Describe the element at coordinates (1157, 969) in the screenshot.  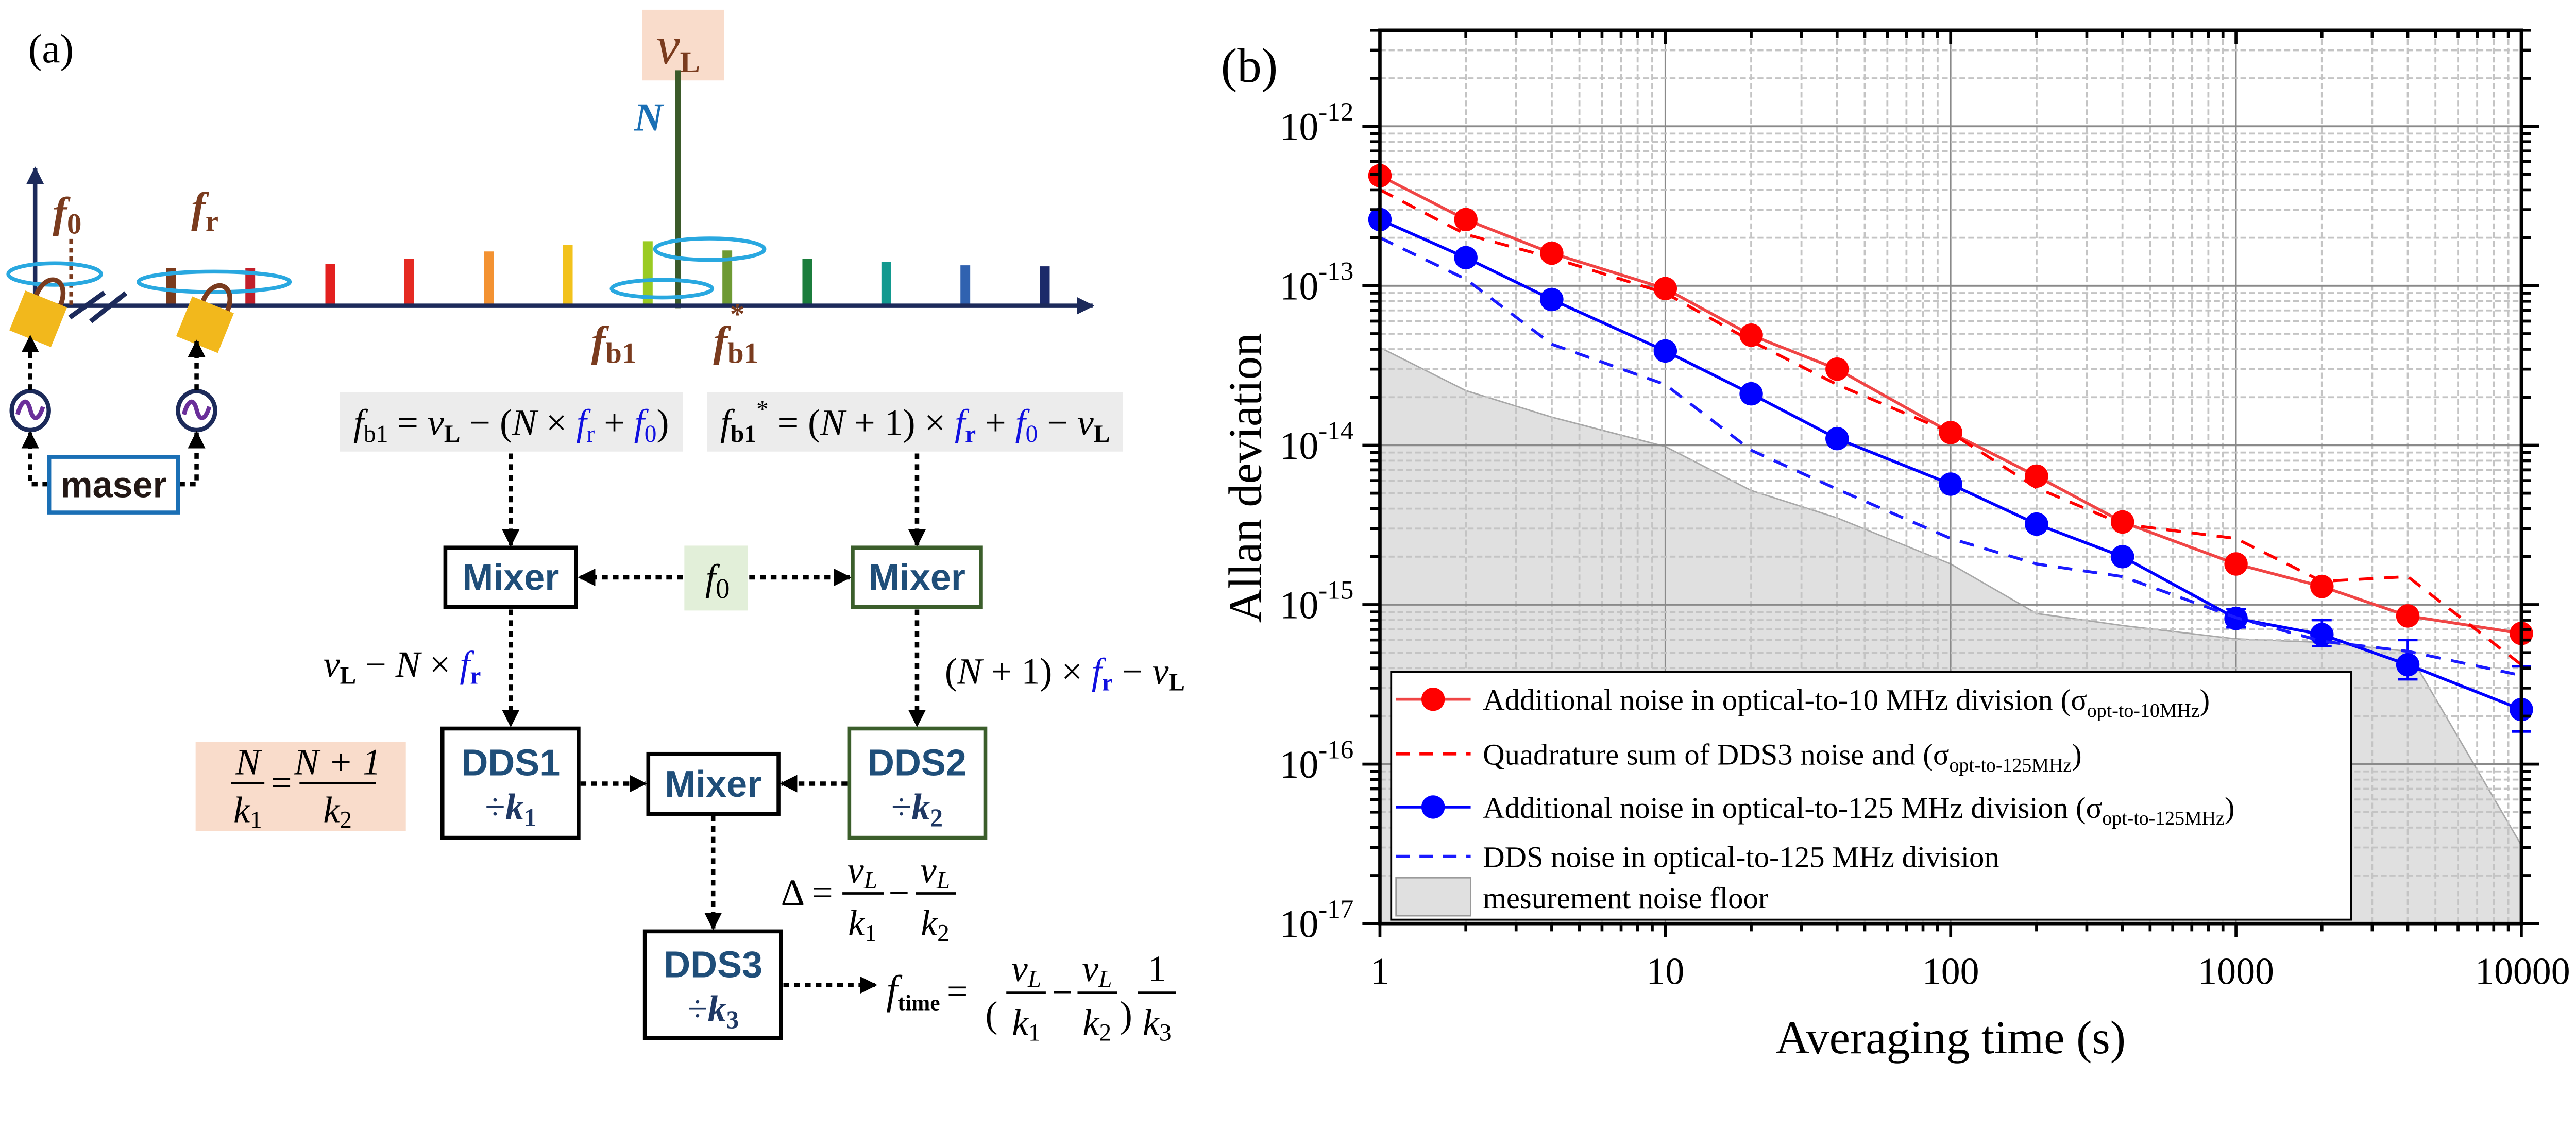
I see `ftime-num3: 1` at that location.